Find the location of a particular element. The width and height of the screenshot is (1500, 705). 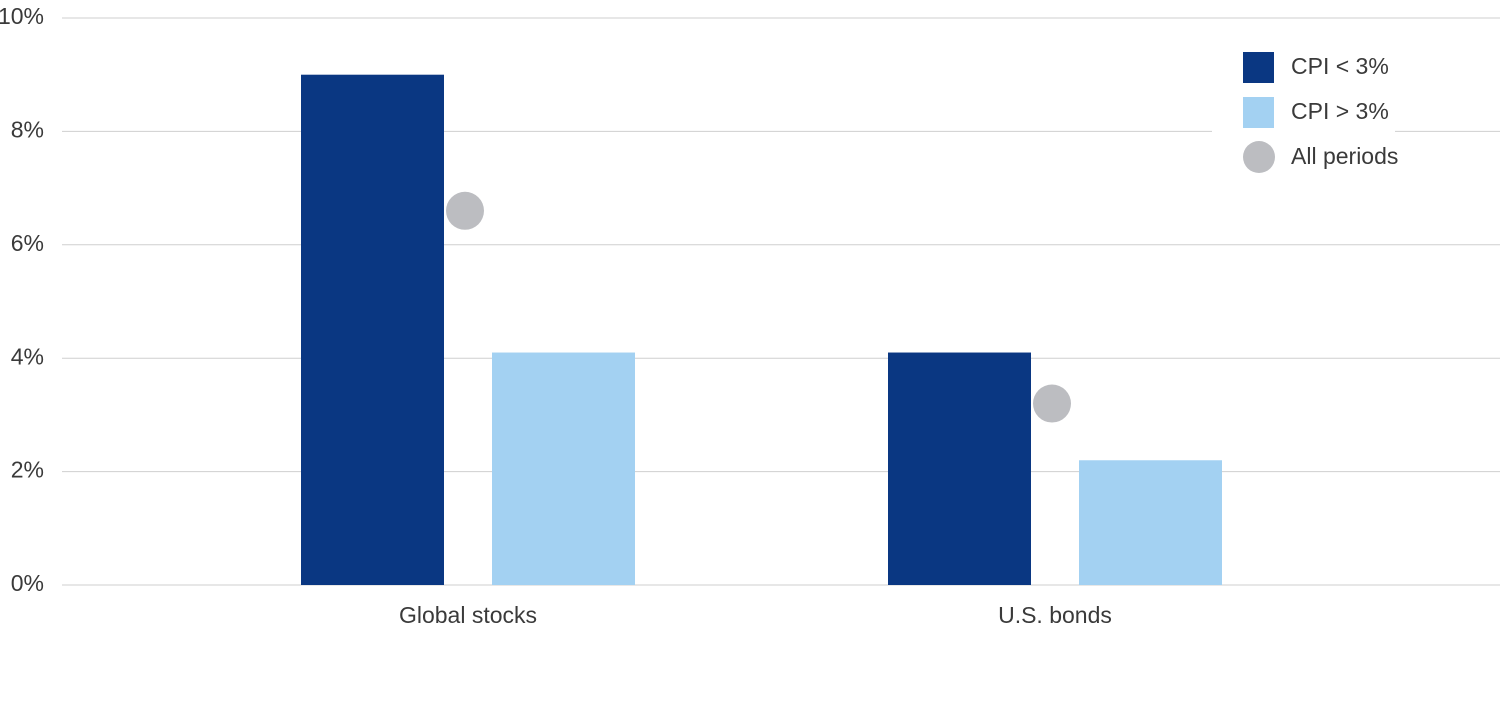

legend-label: CPI < 3% is located at coordinates (1340, 66).